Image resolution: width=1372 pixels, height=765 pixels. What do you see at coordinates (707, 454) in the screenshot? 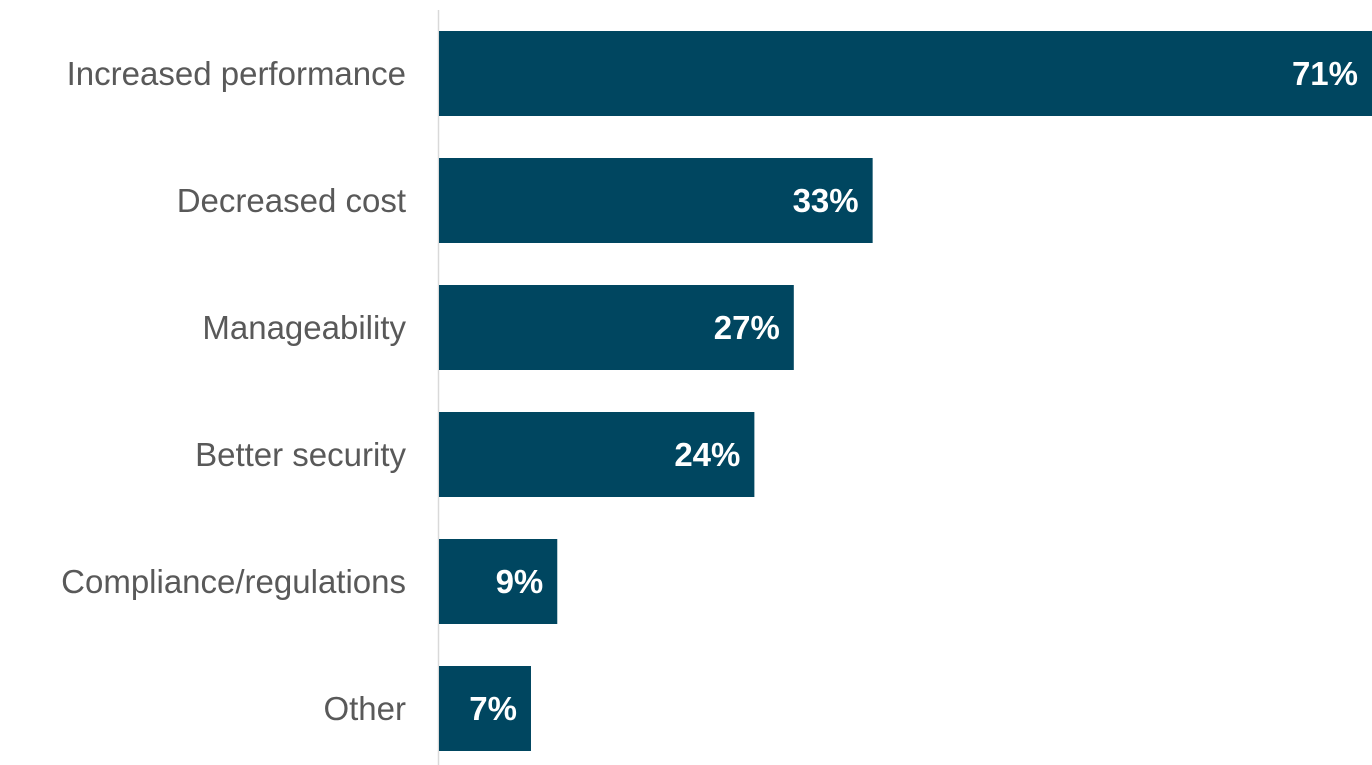
I see `value-label-4: 24%` at bounding box center [707, 454].